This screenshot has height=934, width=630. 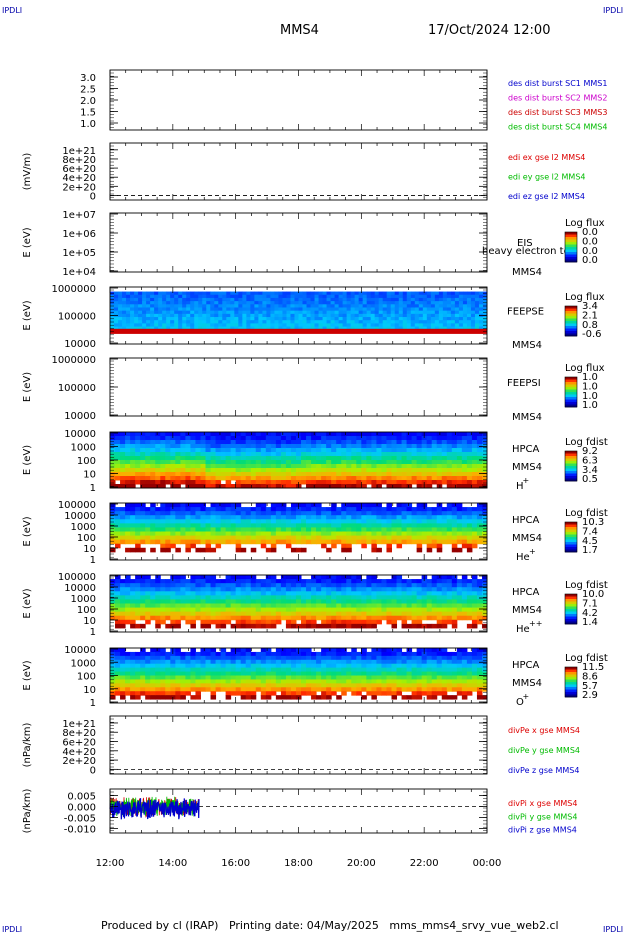 I want to click on colorbar-tick-label: 6.3, so click(x=590, y=460).